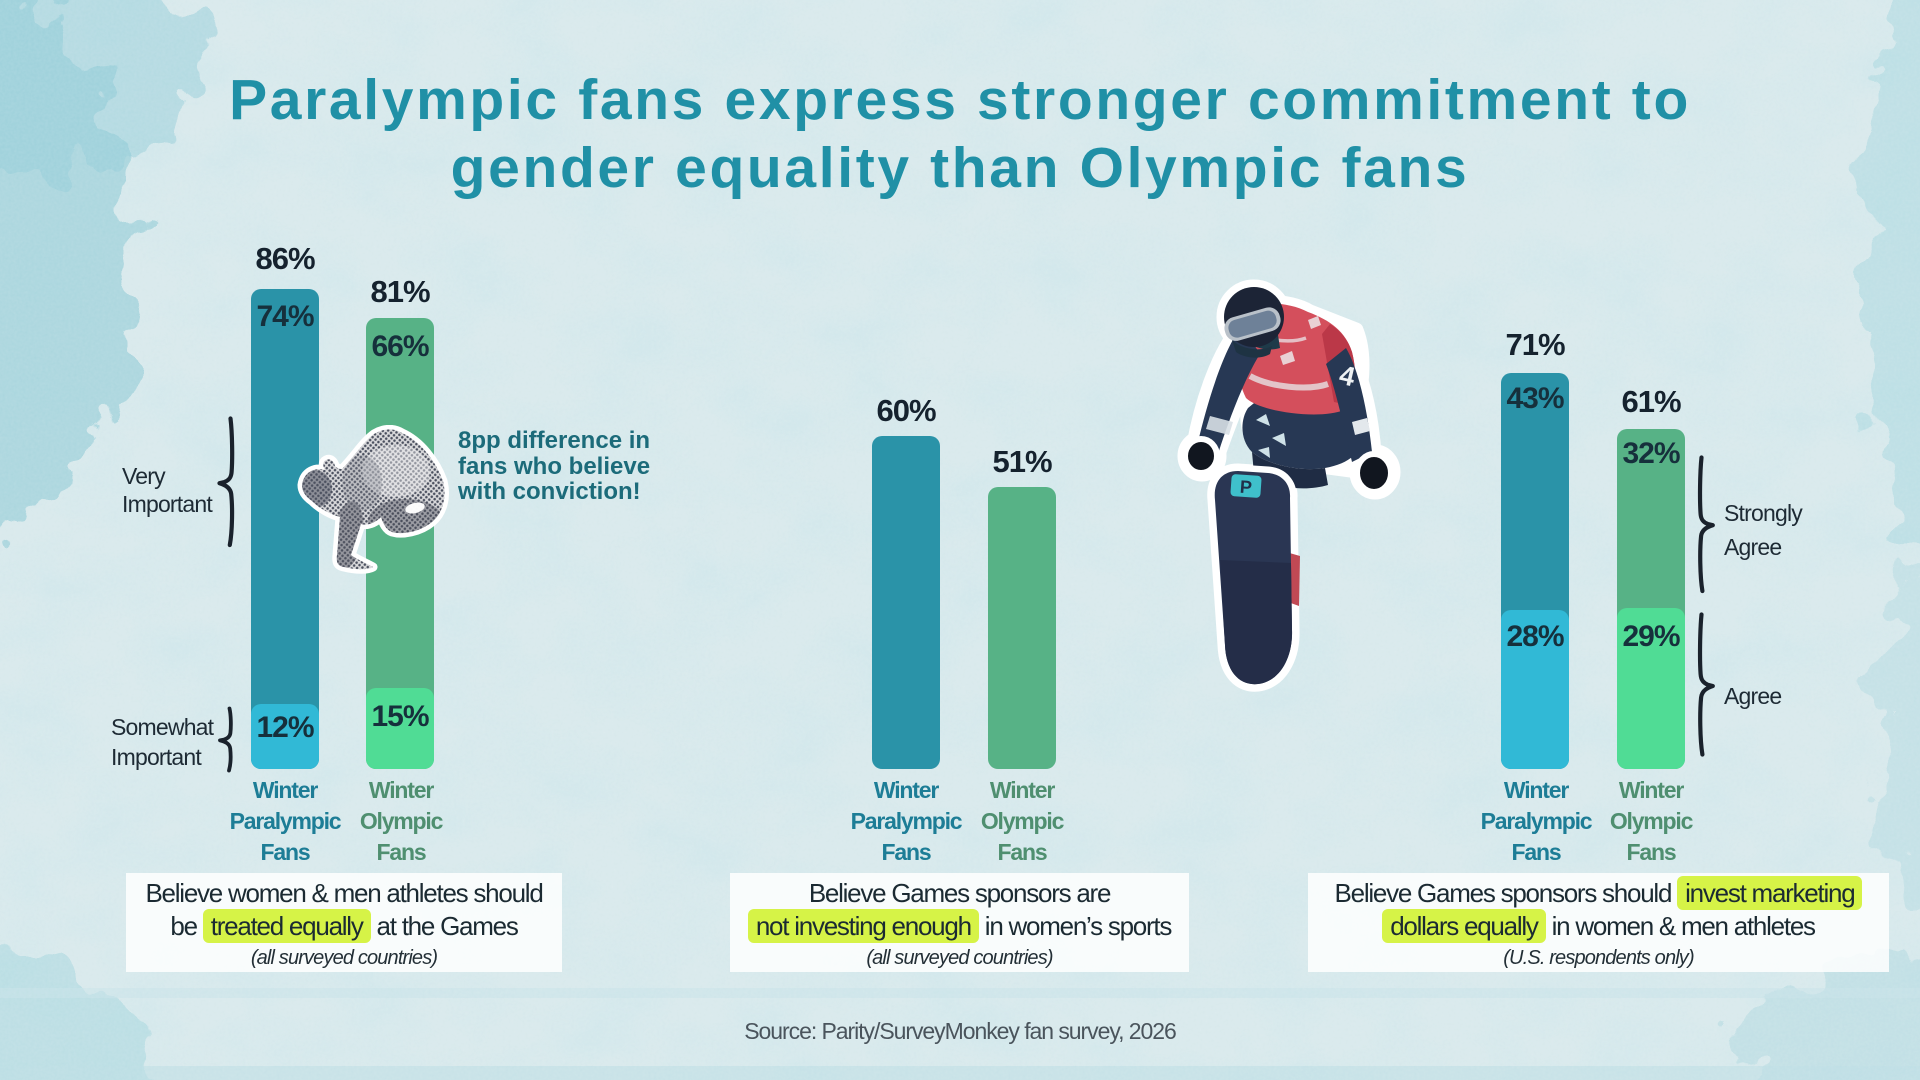 The image size is (1920, 1080). What do you see at coordinates (1245, 487) in the screenshot?
I see `svg-text: P` at bounding box center [1245, 487].